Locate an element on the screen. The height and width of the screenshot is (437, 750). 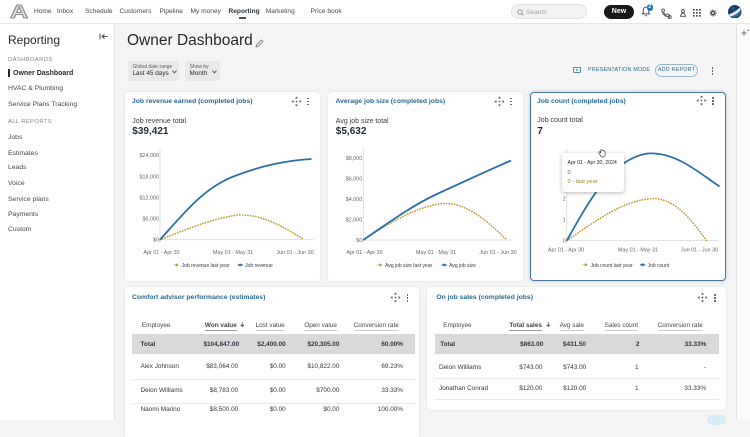
svg-text: $24,000 is located at coordinates (149, 156).